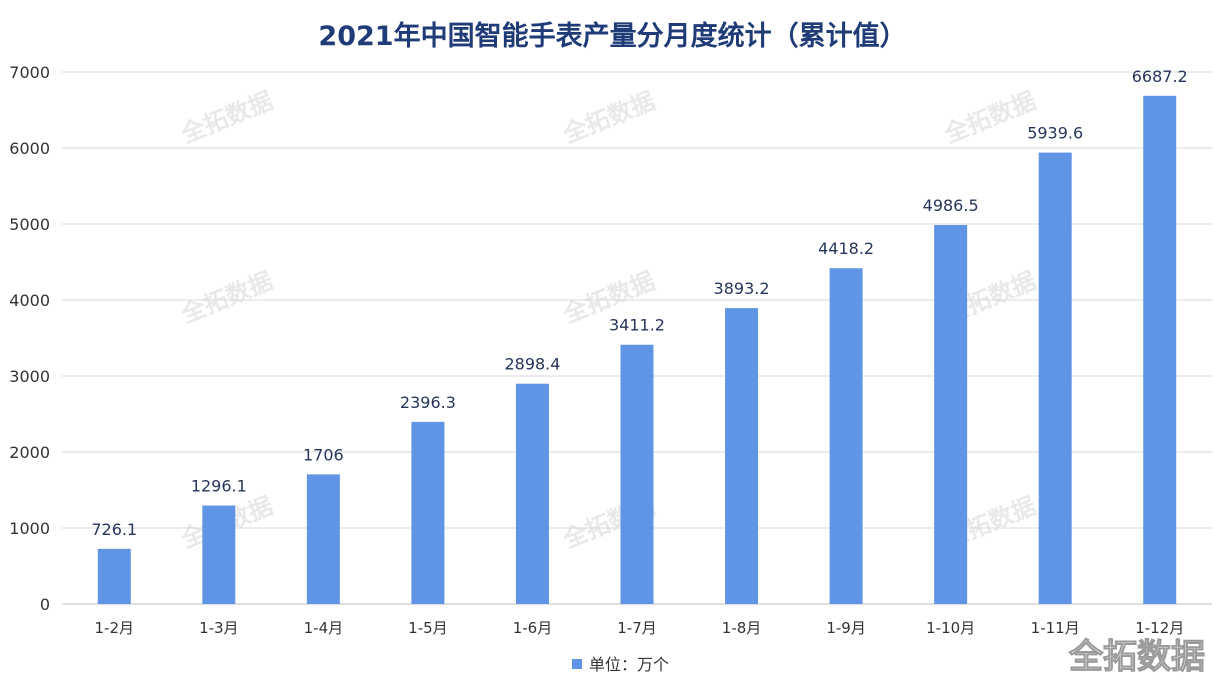 This screenshot has height=694, width=1225. I want to click on legend-label: 单位：万个, so click(629, 664).